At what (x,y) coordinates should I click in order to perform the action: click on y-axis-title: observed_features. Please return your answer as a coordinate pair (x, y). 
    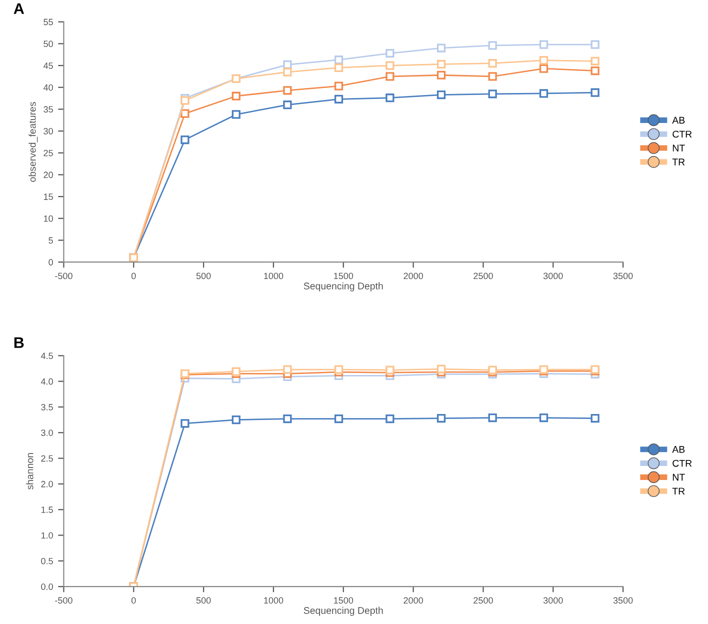
    Looking at the image, I should click on (33, 142).